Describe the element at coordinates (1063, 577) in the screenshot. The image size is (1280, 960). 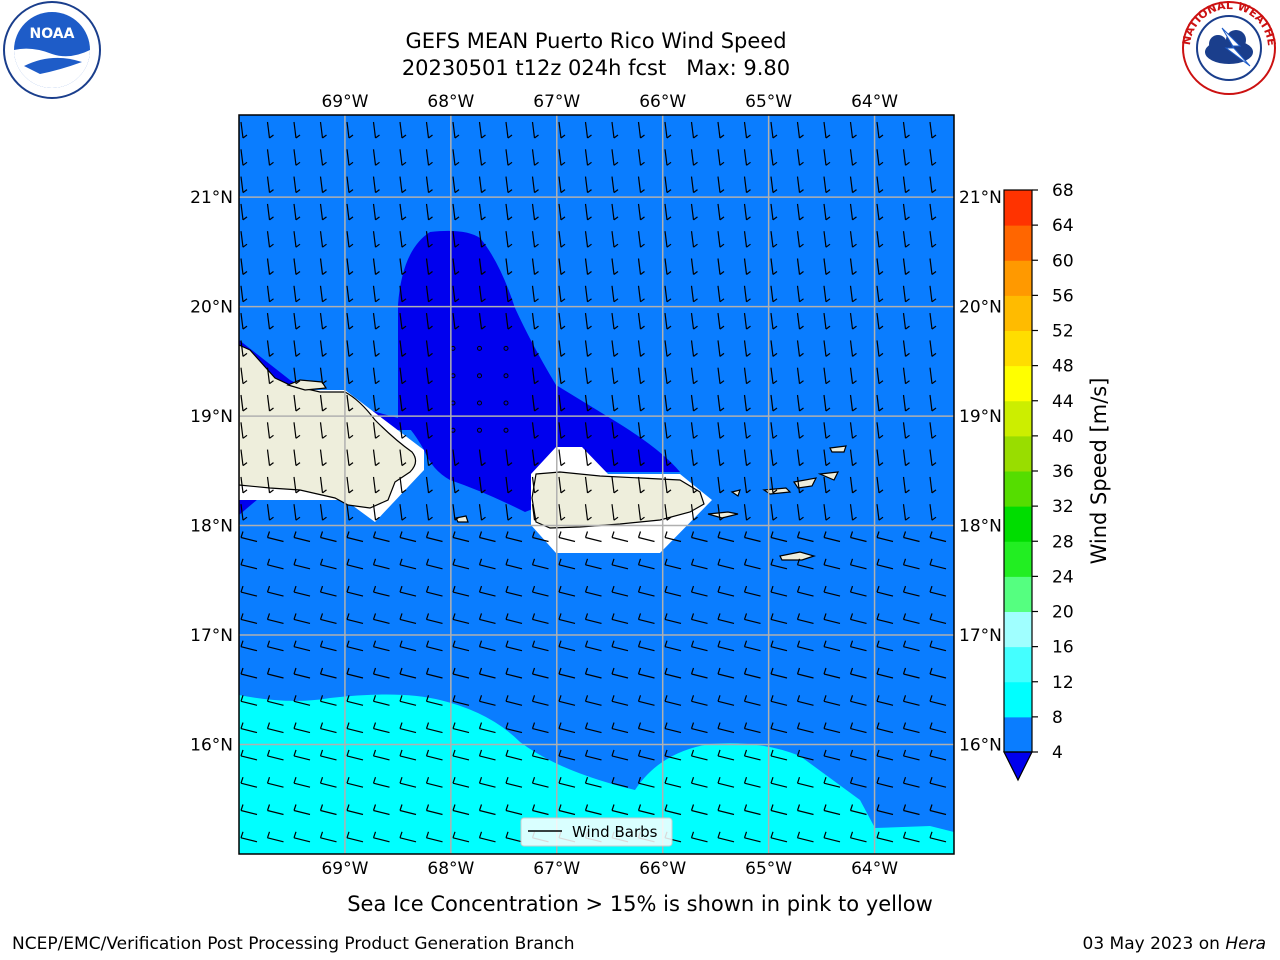
I see `colorbar-tick-label: 24` at that location.